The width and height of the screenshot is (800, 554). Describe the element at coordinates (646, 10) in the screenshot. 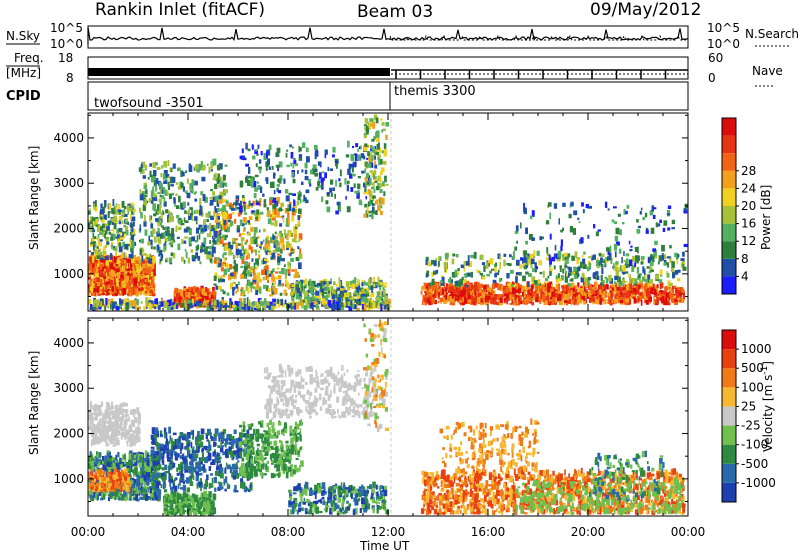

I see `date-label: 09/May/2012` at that location.